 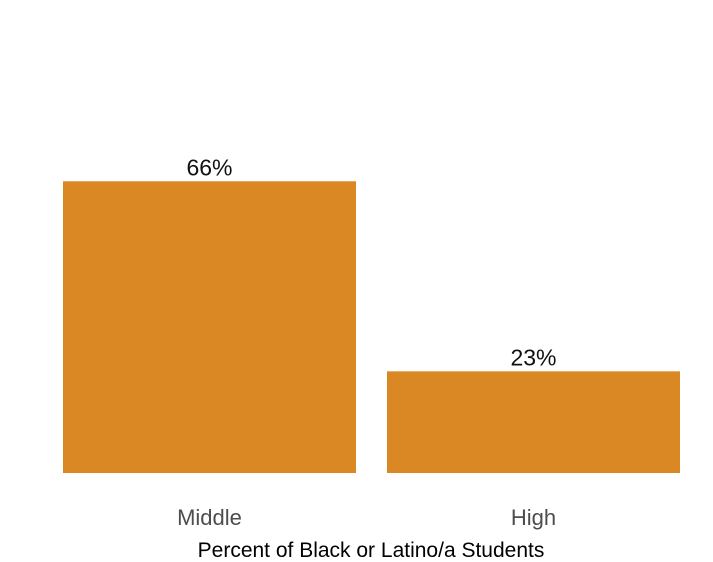 I want to click on bar-value-label: 23%, so click(x=533, y=357).